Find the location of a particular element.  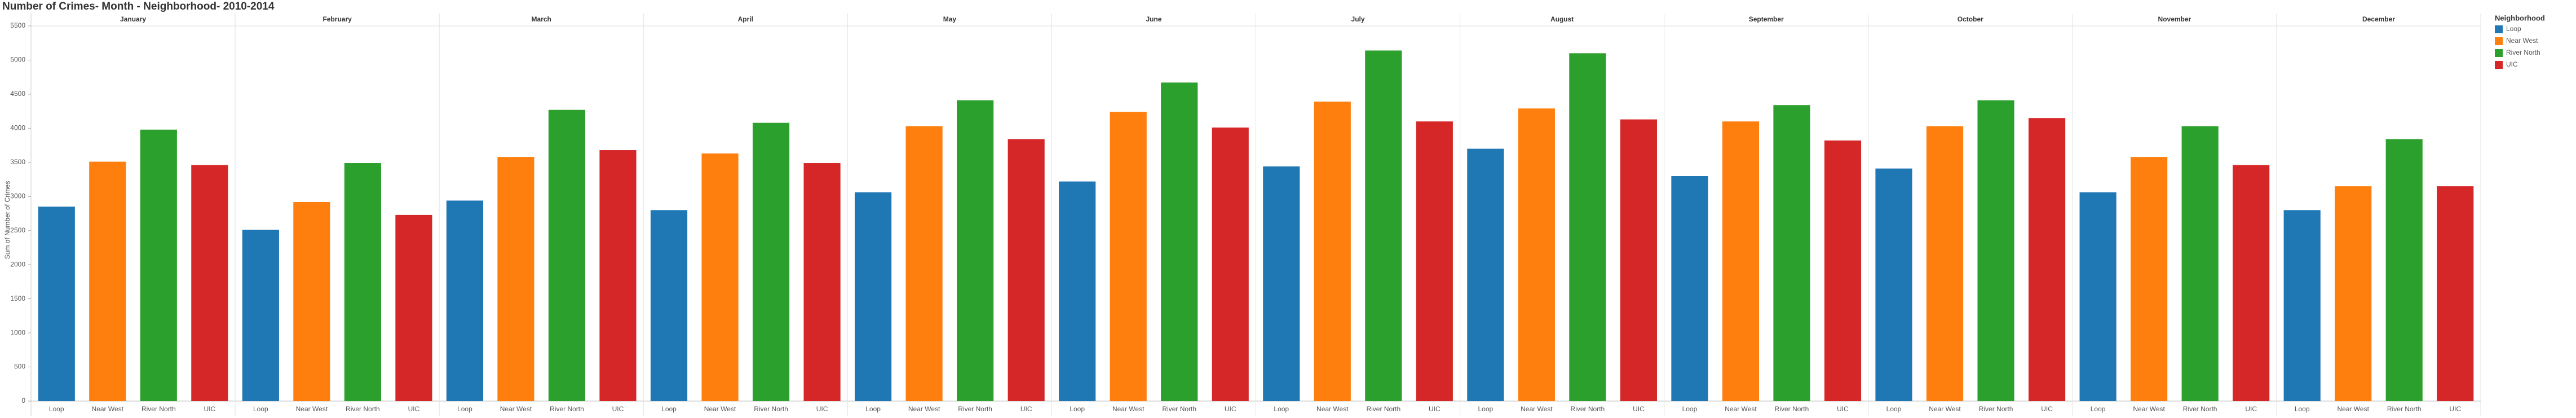

panel-header: October is located at coordinates (1970, 19).